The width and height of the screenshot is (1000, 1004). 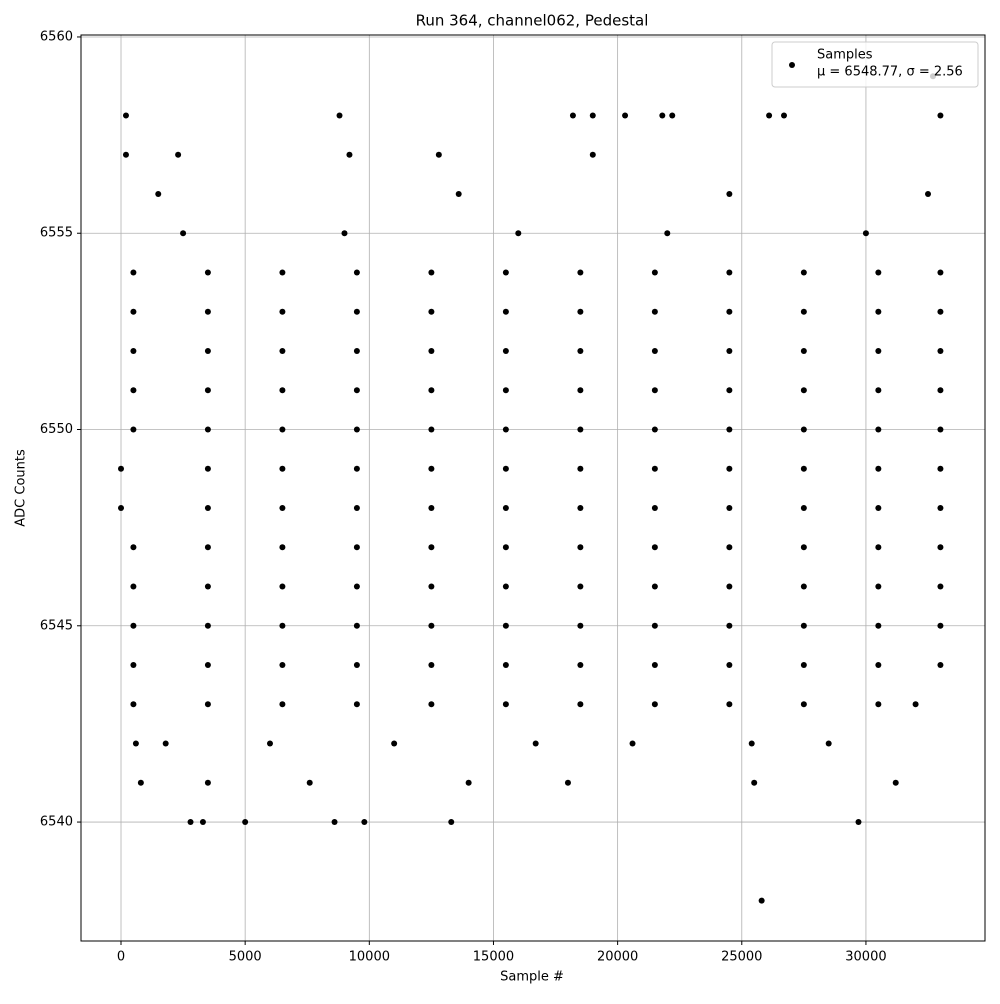 What do you see at coordinates (56, 233) in the screenshot?
I see `y-tick-label: 6555` at bounding box center [56, 233].